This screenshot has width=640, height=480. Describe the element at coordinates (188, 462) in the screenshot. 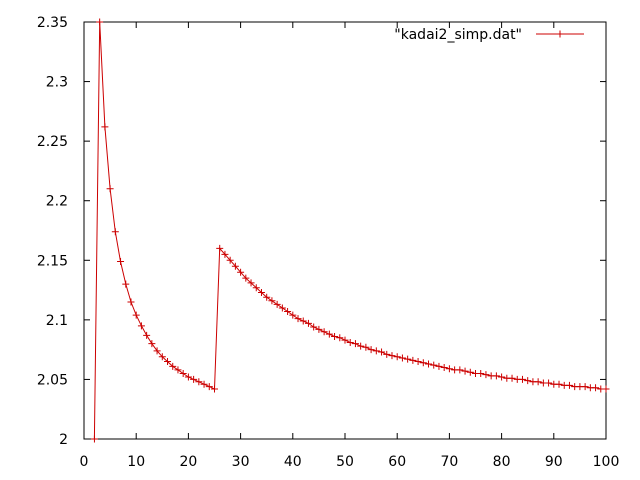

I see `x-tick-label: 20` at that location.